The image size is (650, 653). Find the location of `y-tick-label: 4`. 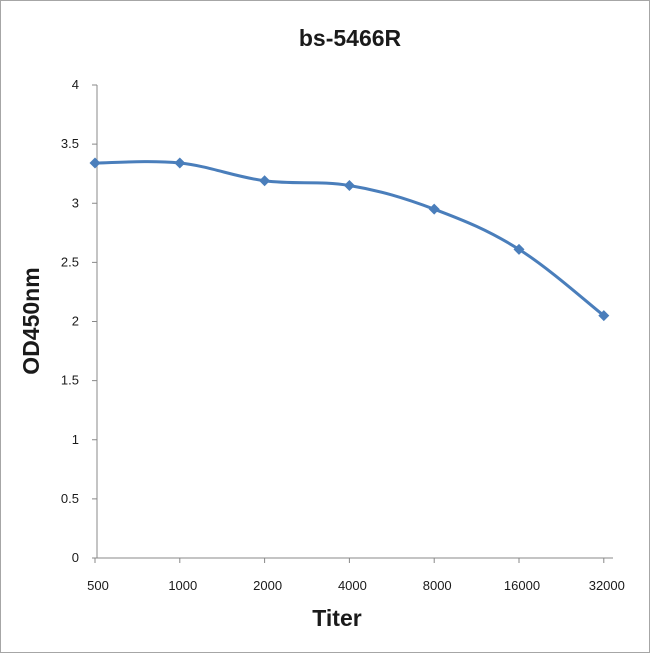

y-tick-label: 4 is located at coordinates (75, 84).